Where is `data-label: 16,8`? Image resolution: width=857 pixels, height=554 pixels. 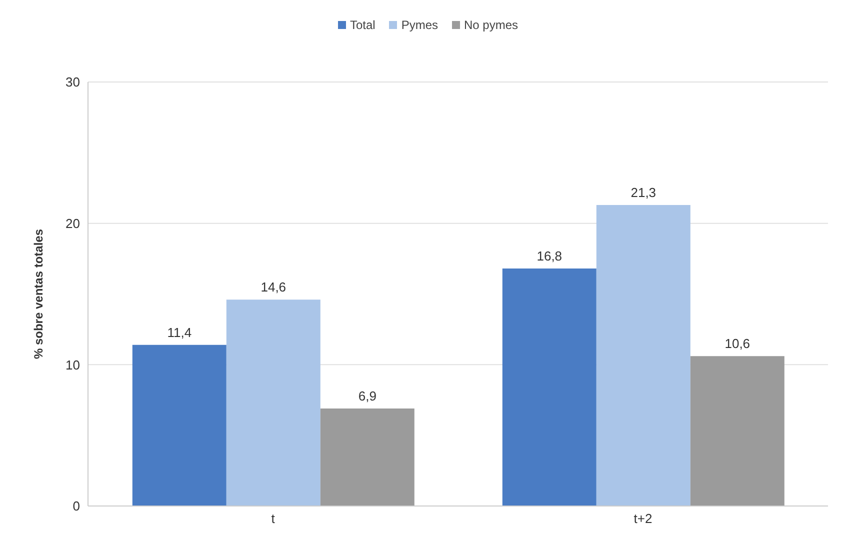 data-label: 16,8 is located at coordinates (549, 256).